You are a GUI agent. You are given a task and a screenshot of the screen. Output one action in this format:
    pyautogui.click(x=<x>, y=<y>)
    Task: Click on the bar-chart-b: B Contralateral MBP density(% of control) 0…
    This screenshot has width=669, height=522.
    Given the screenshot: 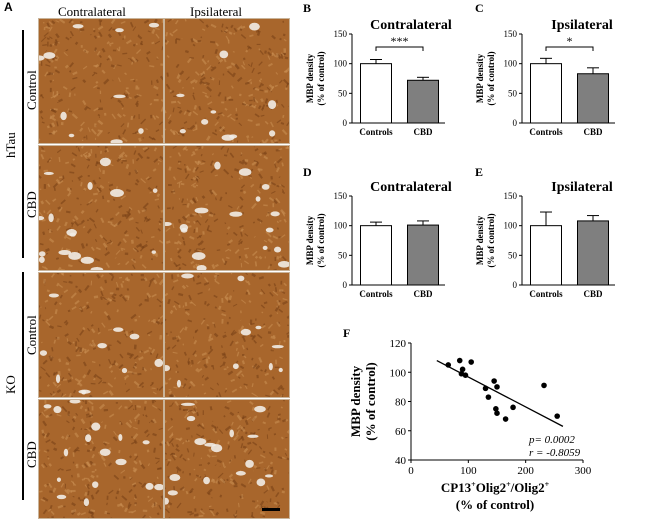 What is the action you would take?
    pyautogui.click(x=377, y=69)
    